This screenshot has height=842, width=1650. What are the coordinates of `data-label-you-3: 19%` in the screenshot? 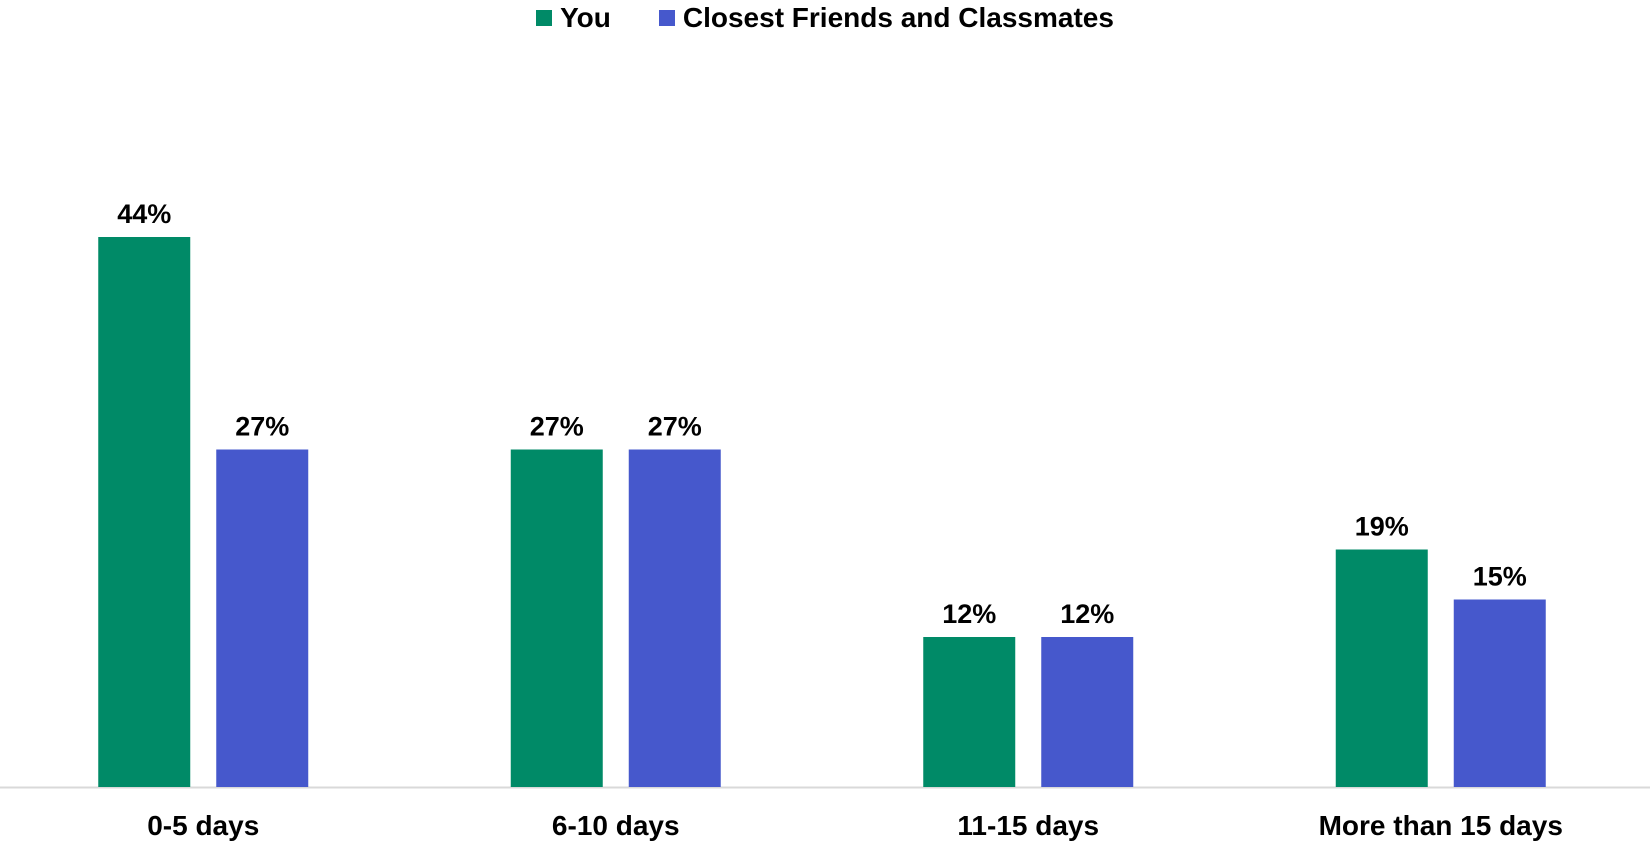 It's located at (1382, 527).